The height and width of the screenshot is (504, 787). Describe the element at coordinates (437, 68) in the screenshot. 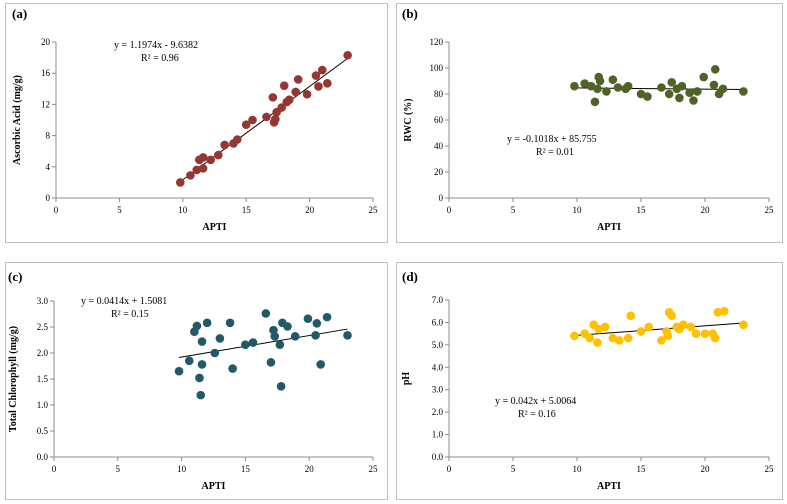

I see `y-tick-label: 100` at that location.